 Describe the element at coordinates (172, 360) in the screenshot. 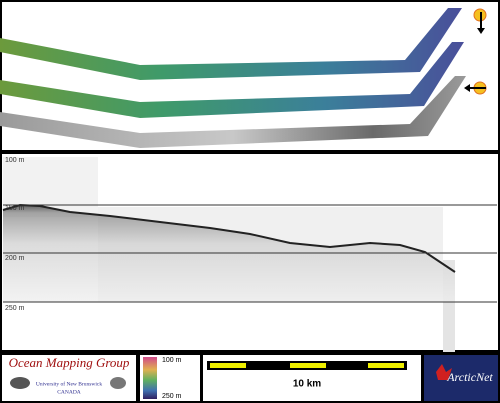

I see `colorbar-label: 100 m` at that location.